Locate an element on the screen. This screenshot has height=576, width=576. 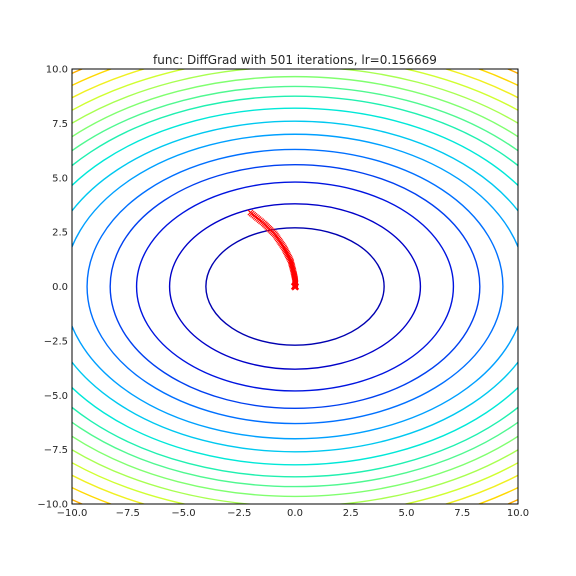
y-tick-label: −7.5 is located at coordinates (56, 450).